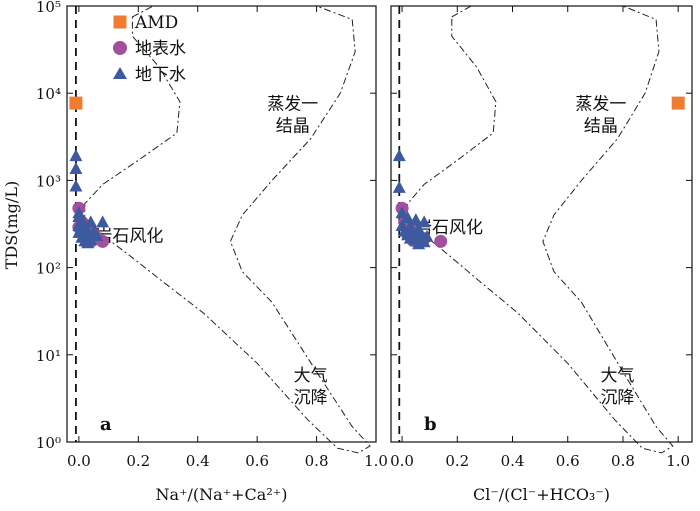 This screenshot has width=700, height=511. Describe the element at coordinates (160, 49) in the screenshot. I see `legend-label: 地表水` at that location.